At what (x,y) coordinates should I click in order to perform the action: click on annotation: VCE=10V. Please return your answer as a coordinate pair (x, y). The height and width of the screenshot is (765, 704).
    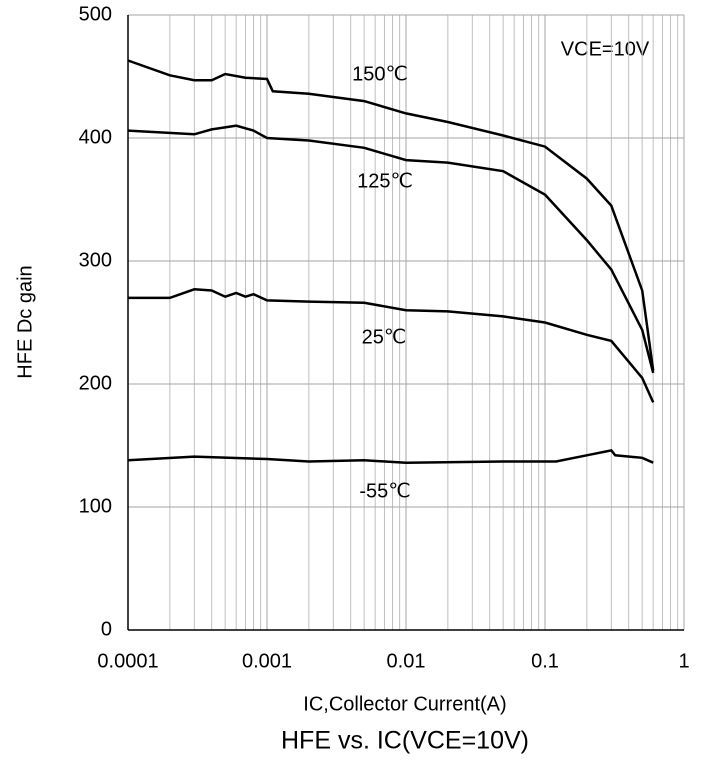
    Looking at the image, I should click on (605, 49).